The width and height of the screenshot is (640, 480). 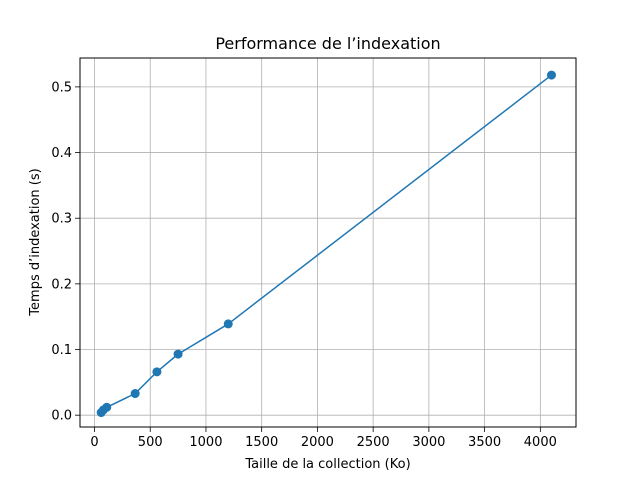 I want to click on y-tick-label: 0.0, so click(x=61, y=416).